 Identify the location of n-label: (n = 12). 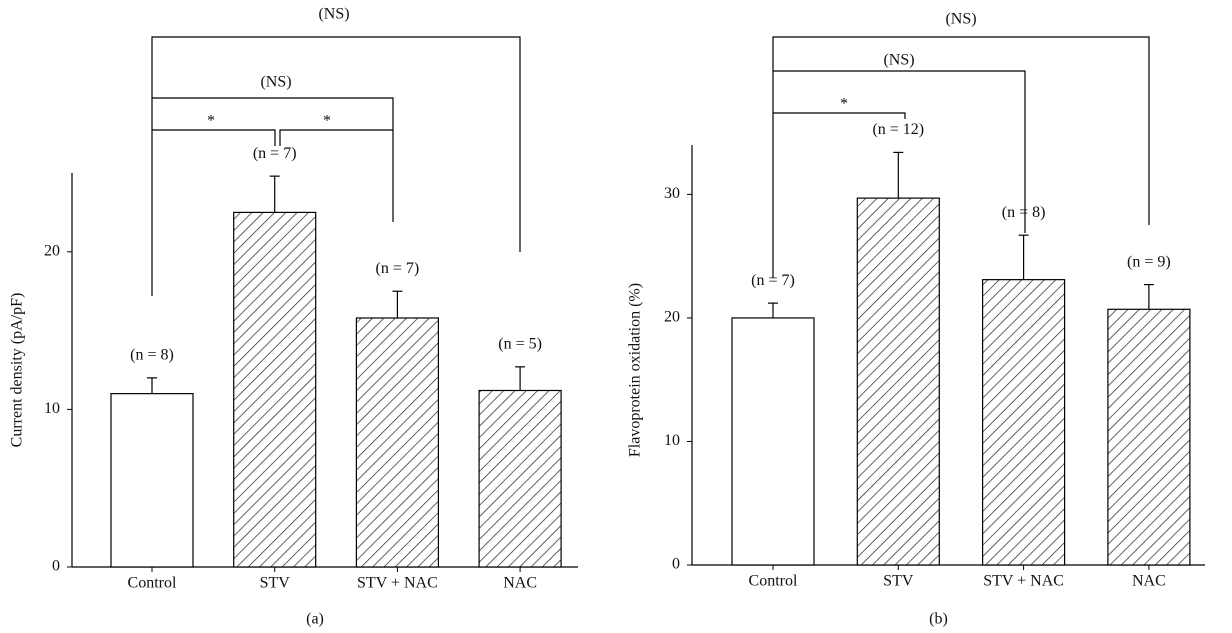
(898, 129).